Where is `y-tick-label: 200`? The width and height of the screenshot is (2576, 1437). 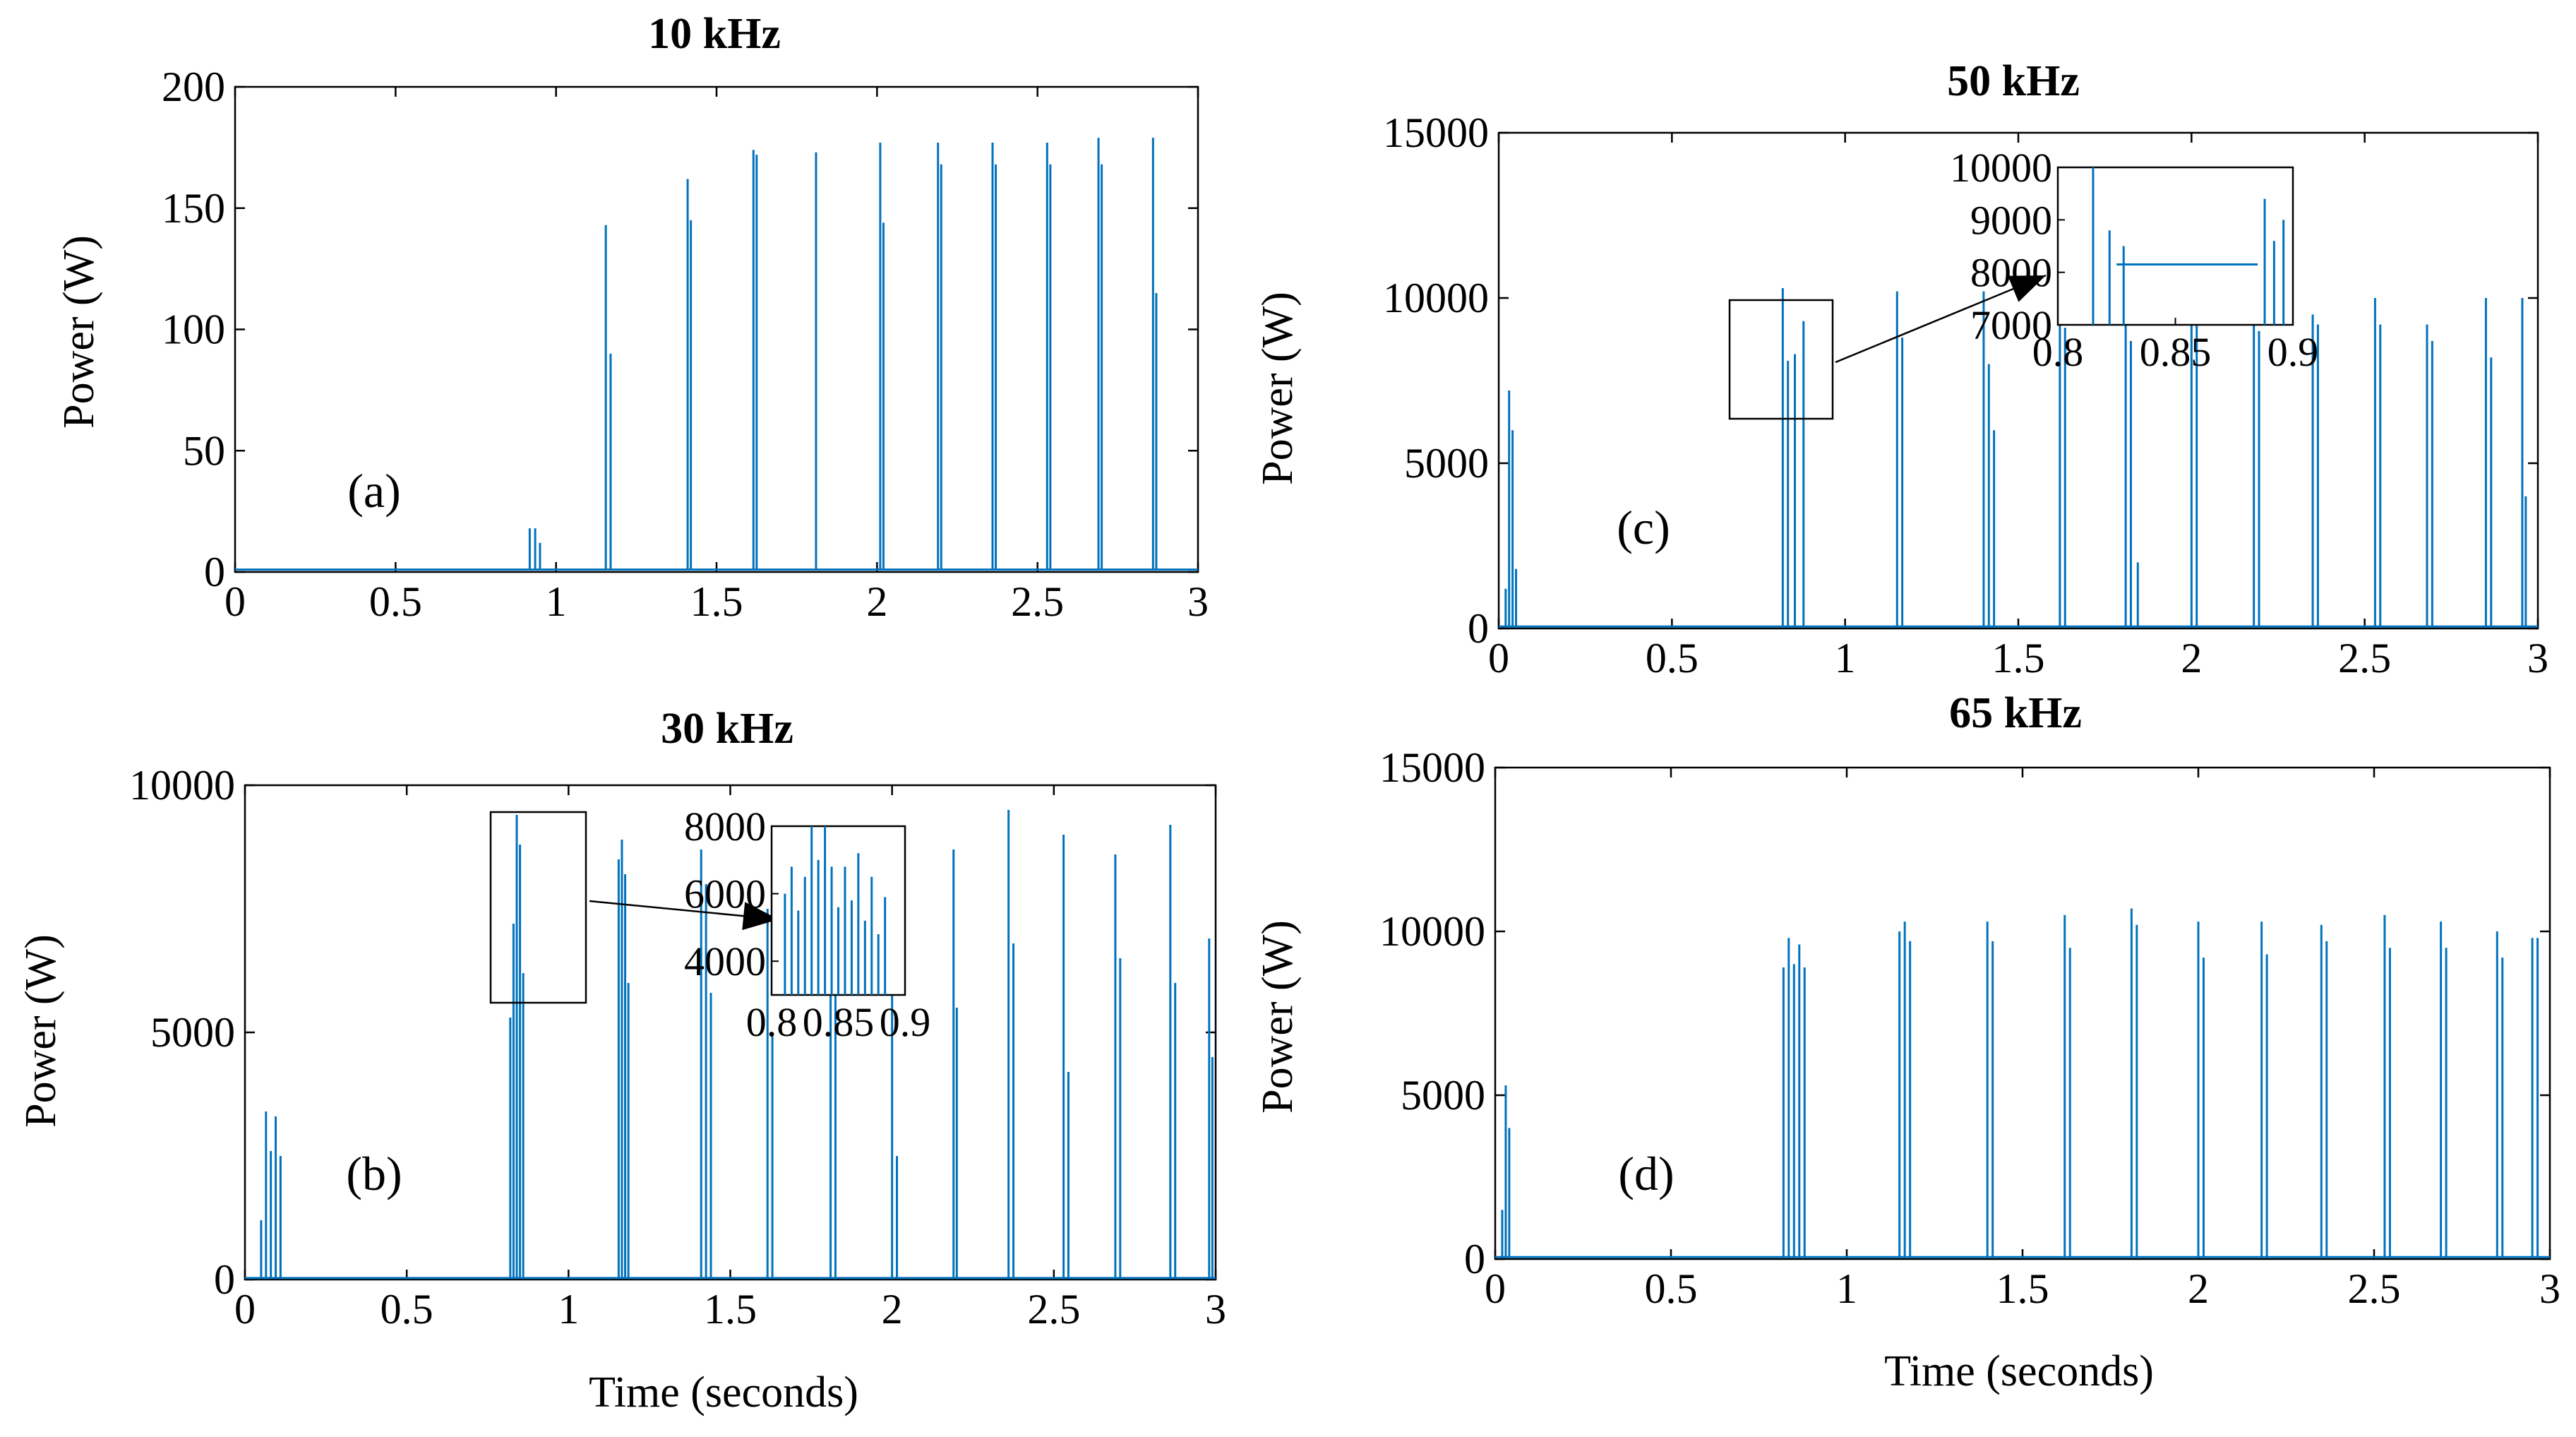 y-tick-label: 200 is located at coordinates (193, 87).